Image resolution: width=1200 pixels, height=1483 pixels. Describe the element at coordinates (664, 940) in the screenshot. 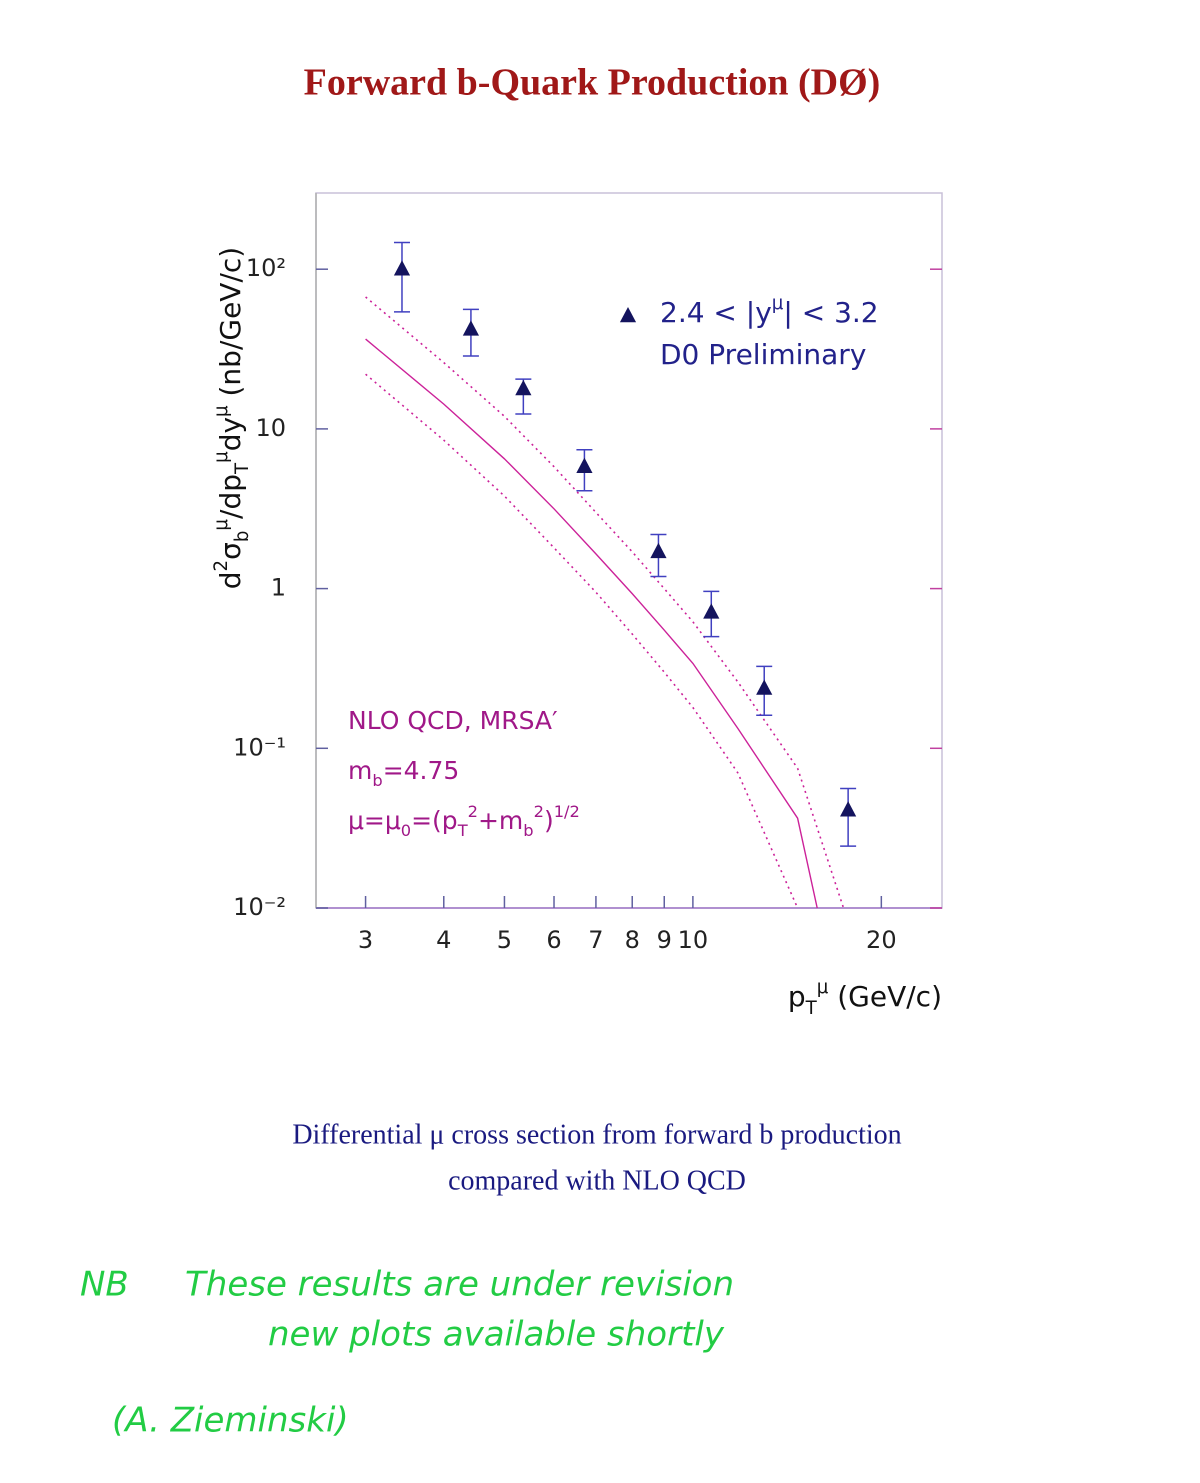

I see `x-tick-label: 9` at that location.